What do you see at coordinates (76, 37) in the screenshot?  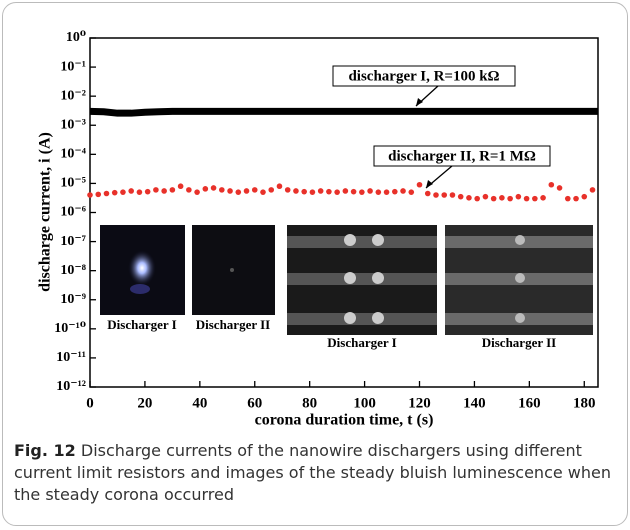 I see `y-tick-label: 10⁰` at bounding box center [76, 37].